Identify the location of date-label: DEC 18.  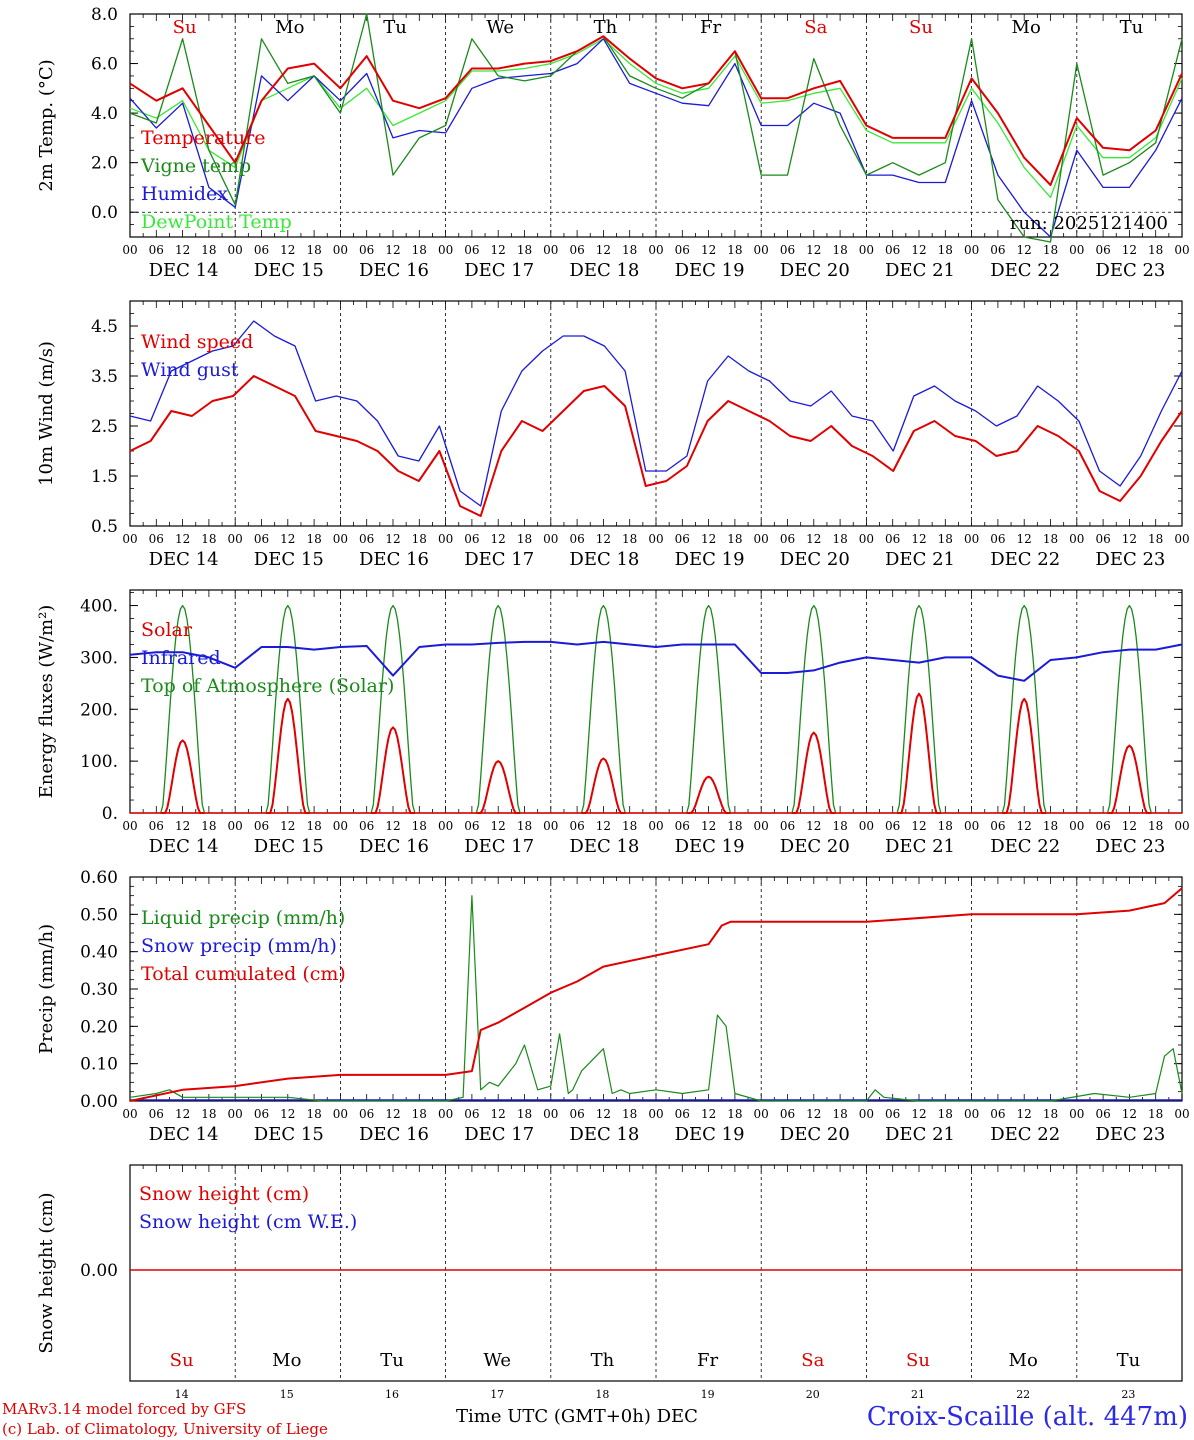
(604, 559).